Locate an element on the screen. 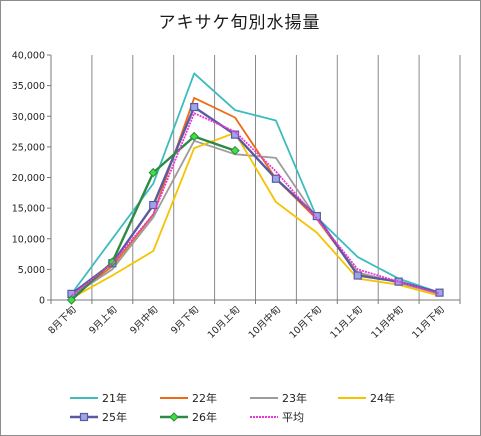 The width and height of the screenshot is (481, 436). y-tick-label: 35,000 is located at coordinates (28, 86).